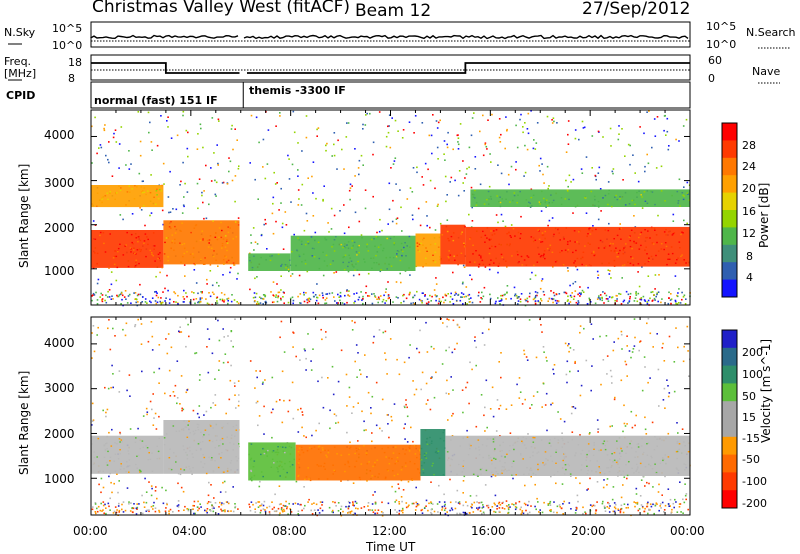  I want to click on xtick-6: 00:00, so click(687, 531).